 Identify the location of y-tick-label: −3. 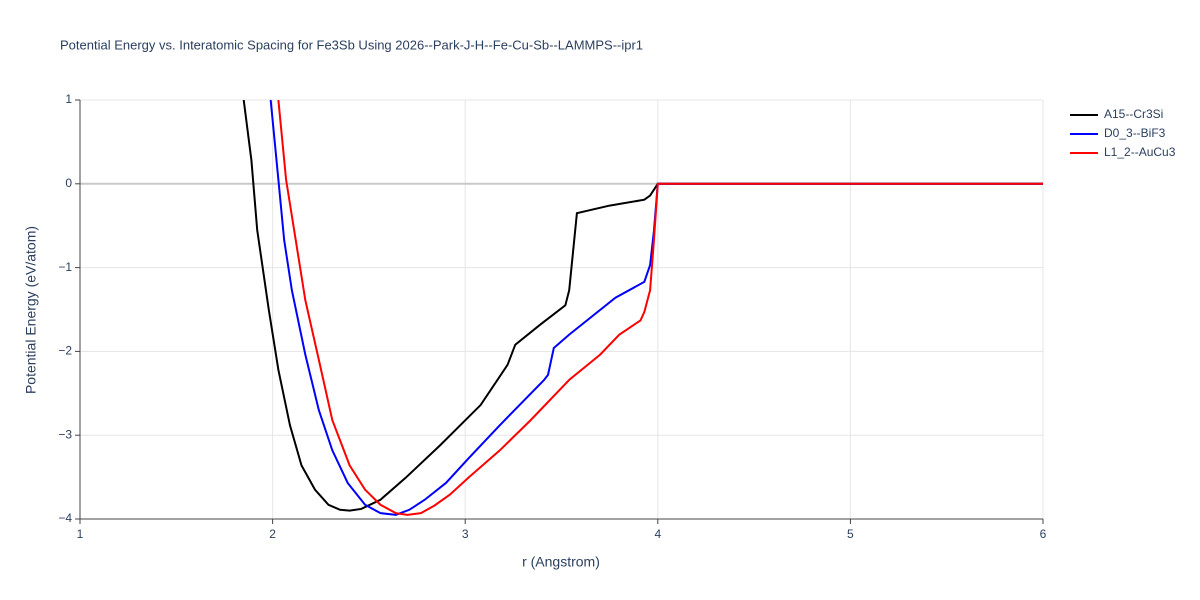
(65, 434).